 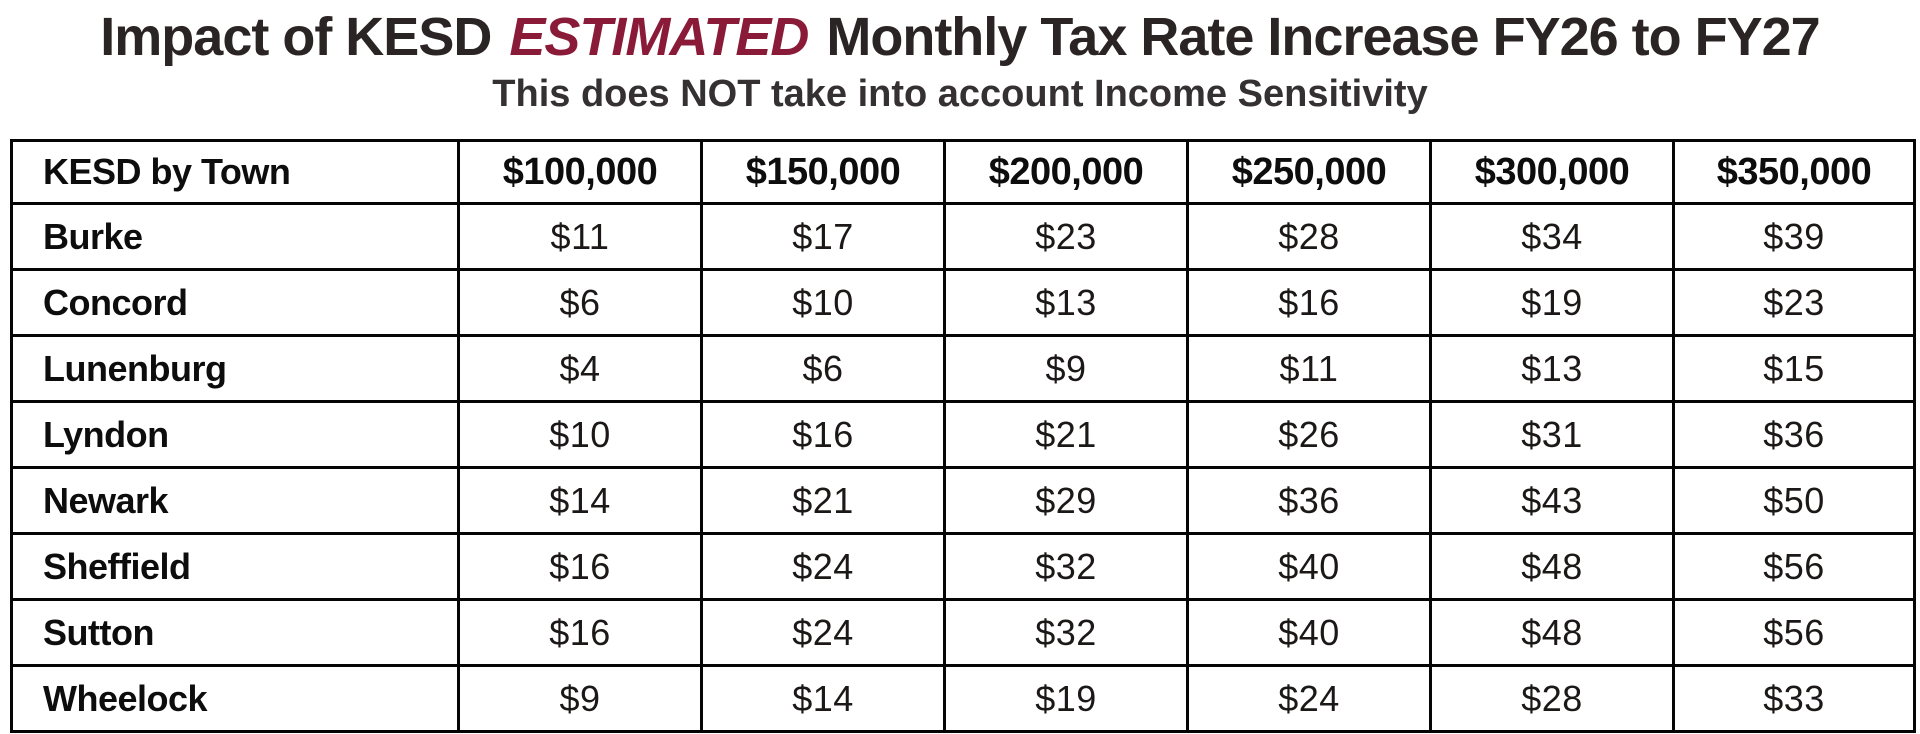 I want to click on title-suffix: Monthly Tax Rate Increase FY26 to FY27, so click(x=1323, y=37).